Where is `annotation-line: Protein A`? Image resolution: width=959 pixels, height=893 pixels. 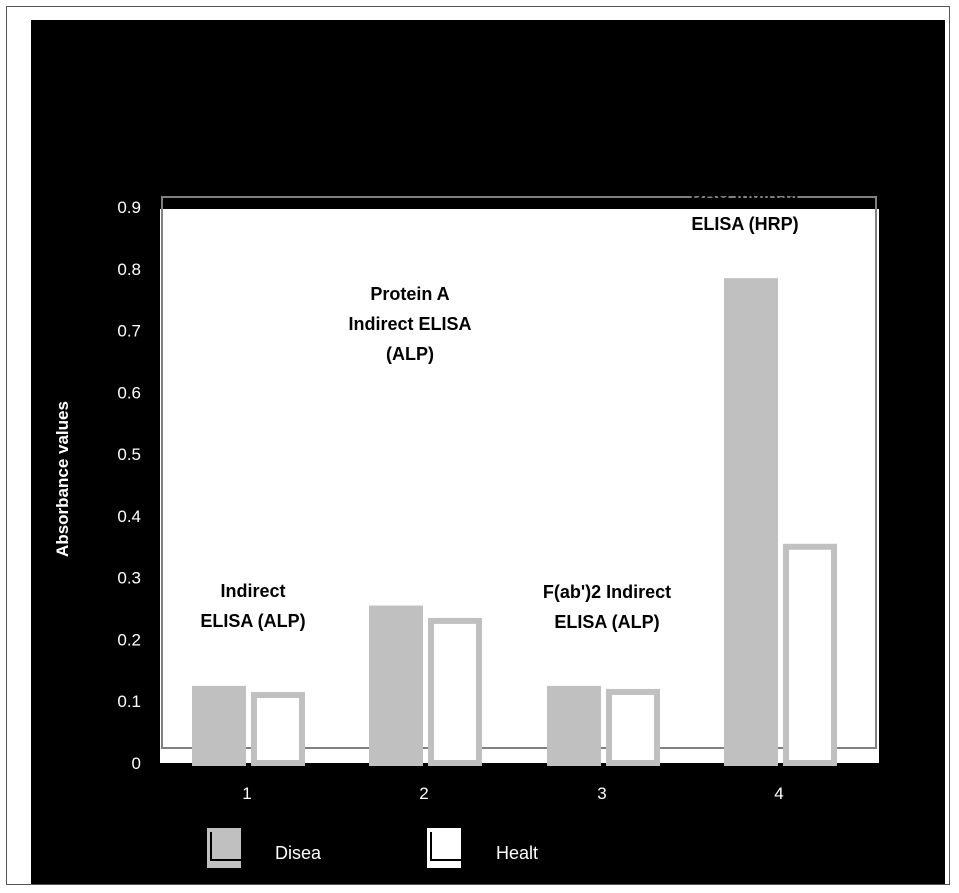 annotation-line: Protein A is located at coordinates (409, 294).